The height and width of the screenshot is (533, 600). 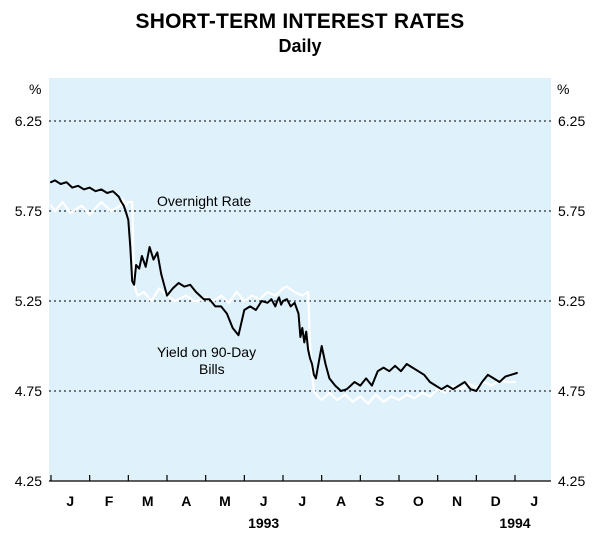 What do you see at coordinates (496, 501) in the screenshot?
I see `x-tick-label-11: D` at bounding box center [496, 501].